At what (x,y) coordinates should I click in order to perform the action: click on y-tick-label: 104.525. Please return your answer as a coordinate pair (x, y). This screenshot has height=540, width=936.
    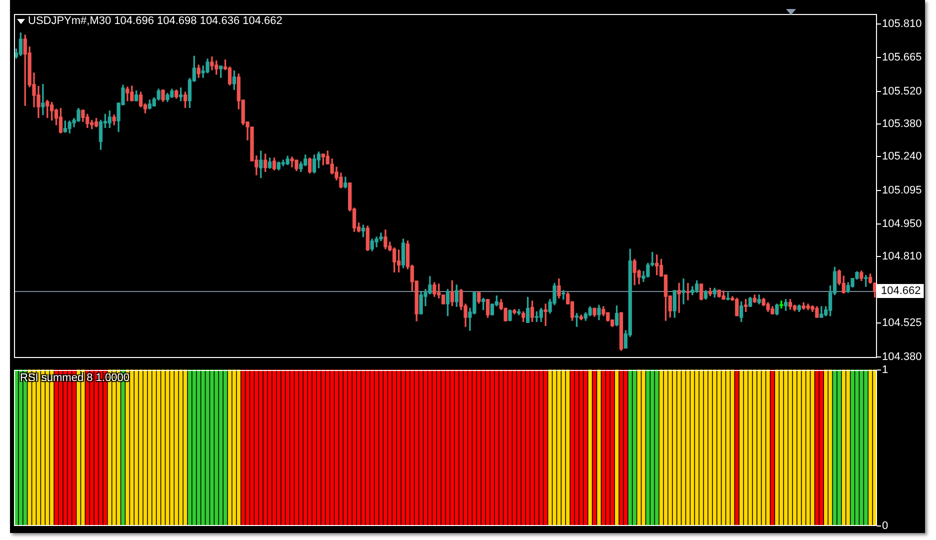
    Looking at the image, I should click on (902, 323).